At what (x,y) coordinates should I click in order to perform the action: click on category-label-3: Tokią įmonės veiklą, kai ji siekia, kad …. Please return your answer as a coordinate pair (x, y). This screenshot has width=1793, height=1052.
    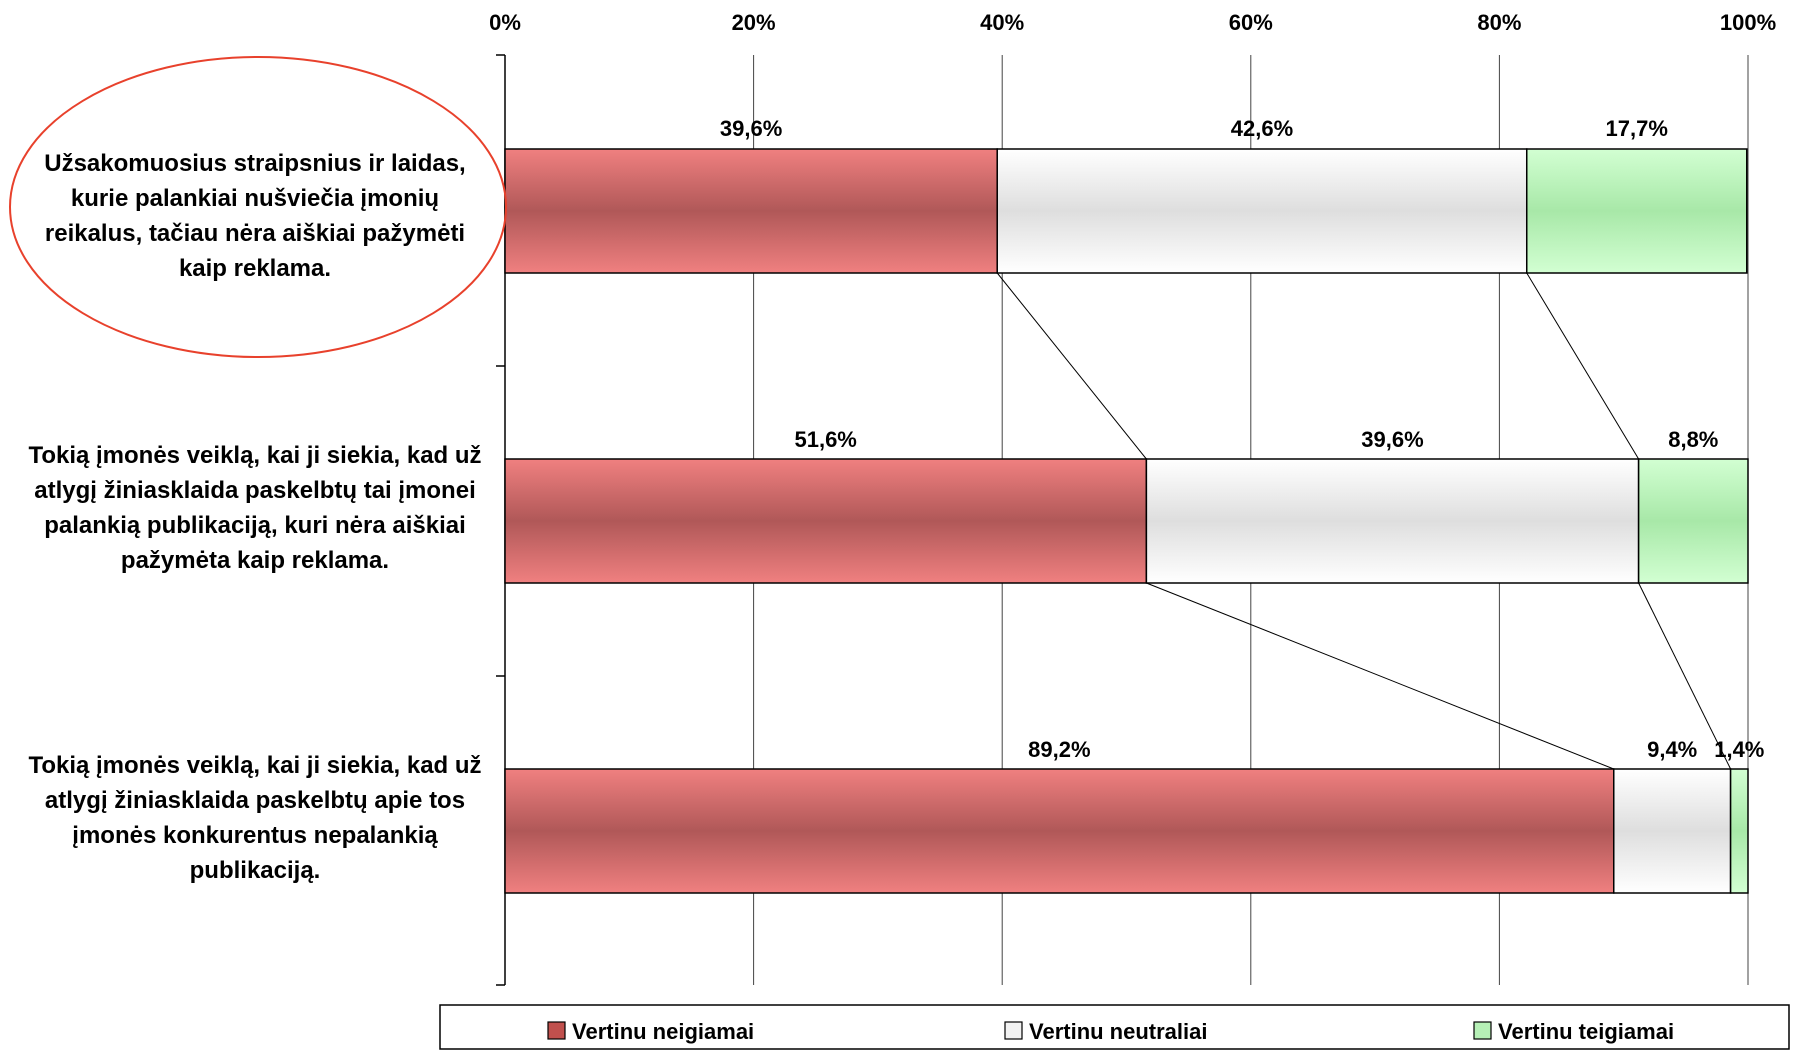
    Looking at the image, I should click on (255, 818).